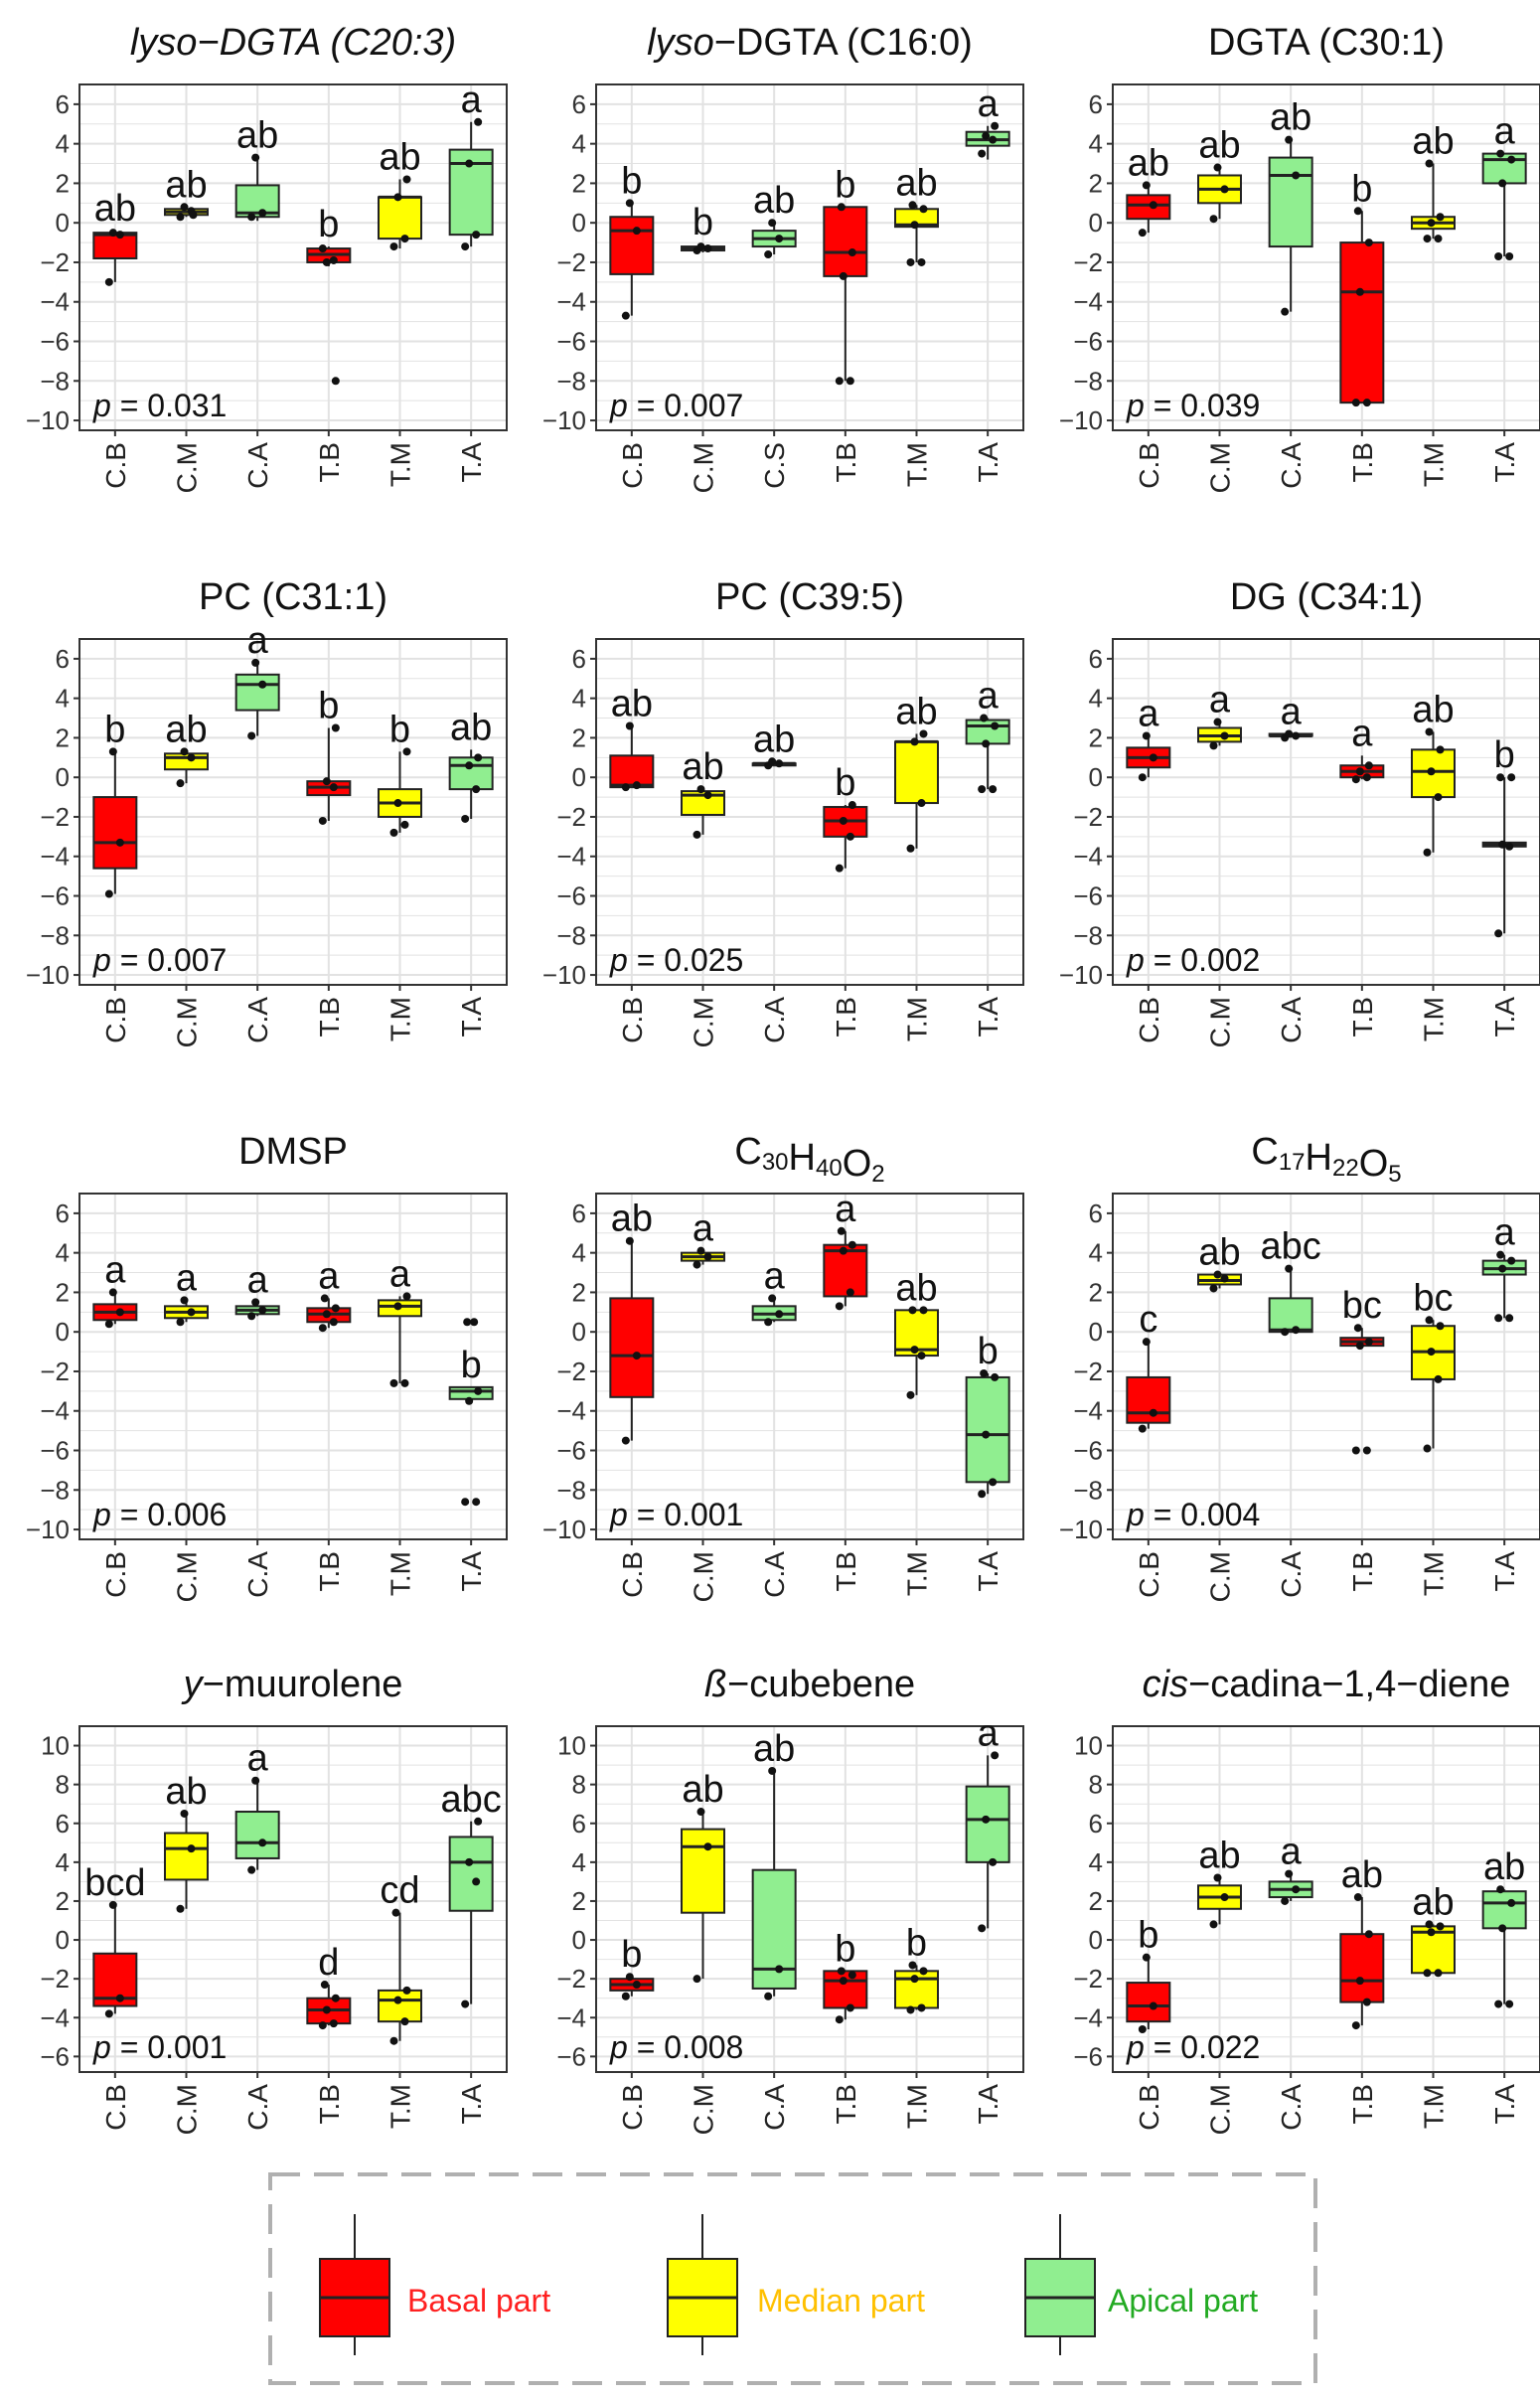 This screenshot has height=2398, width=1540. Describe the element at coordinates (471, 1412) in the screenshot. I see `box-T.A: b` at that location.